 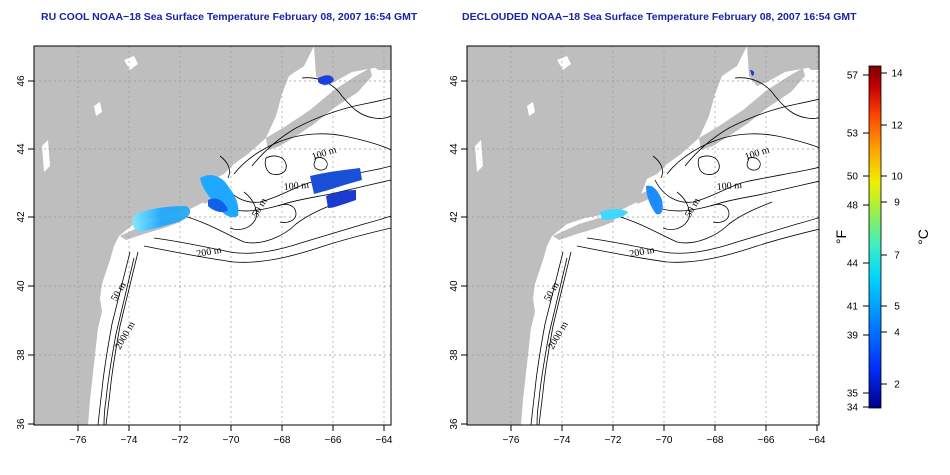 I want to click on lat-tick-label-left: 40, so click(x=21, y=286).